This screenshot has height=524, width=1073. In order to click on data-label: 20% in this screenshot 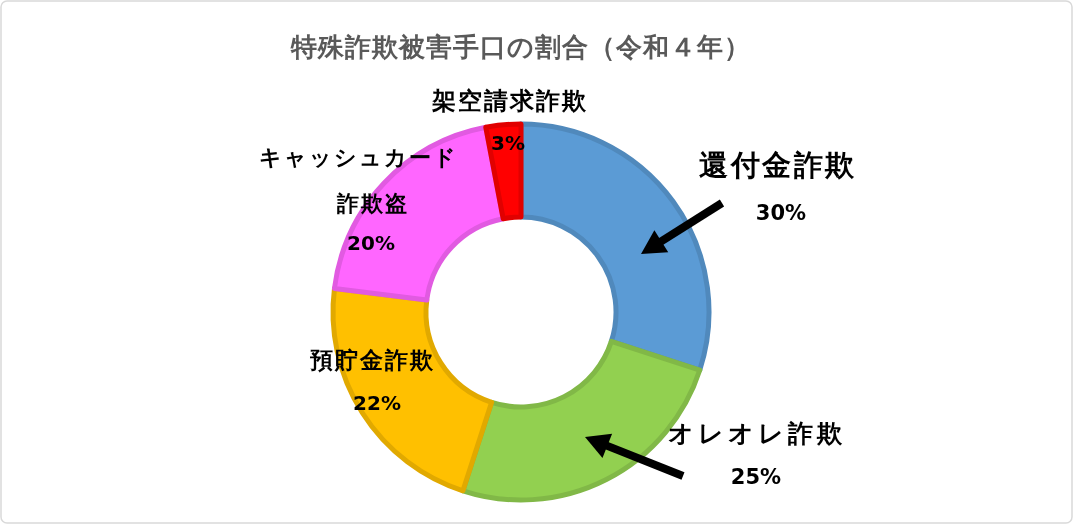, I will do `click(371, 243)`.